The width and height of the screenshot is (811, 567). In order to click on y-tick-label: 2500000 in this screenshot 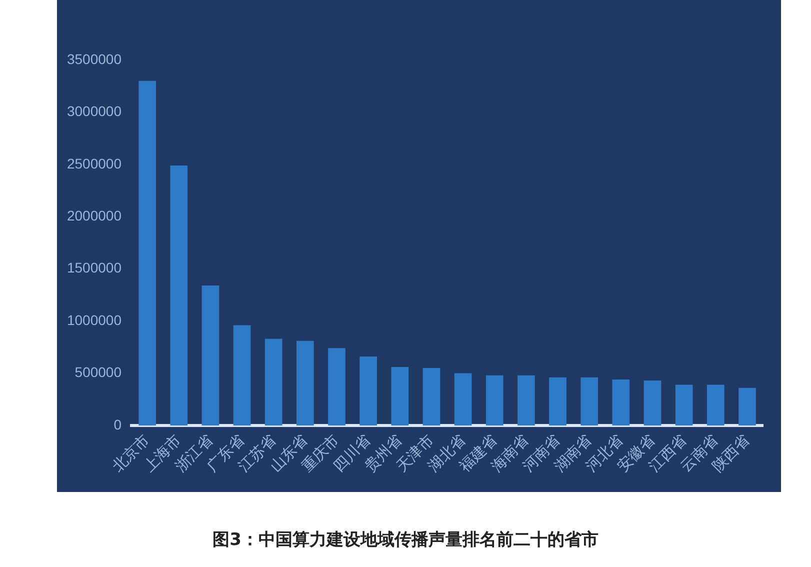, I will do `click(94, 163)`.